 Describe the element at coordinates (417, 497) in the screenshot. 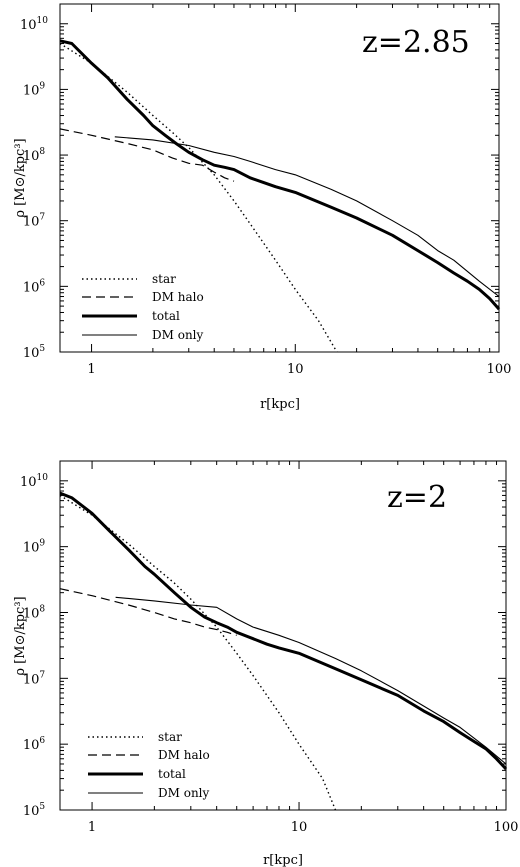

I see `redshift-label: z=2` at that location.